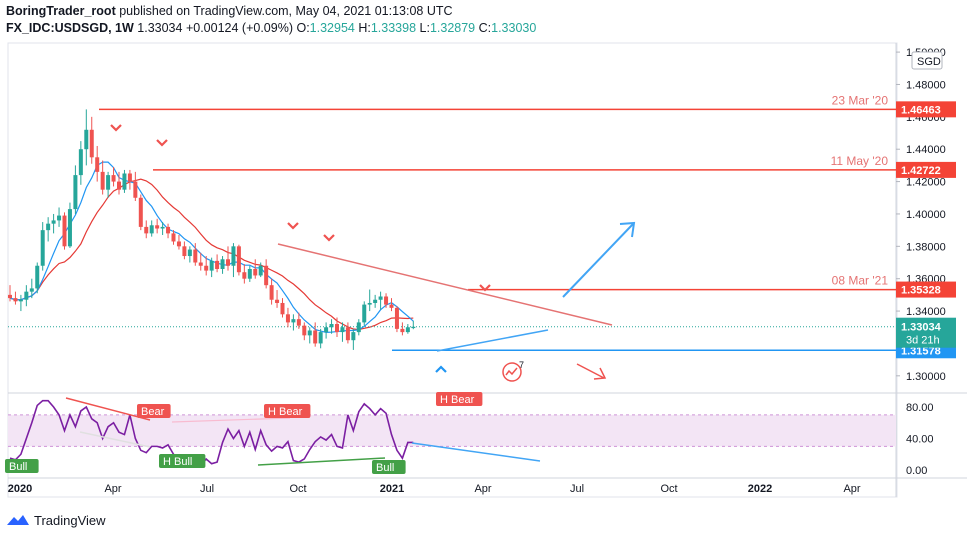 This screenshot has width=967, height=538. What do you see at coordinates (424, 28) in the screenshot?
I see `low-label: L:` at bounding box center [424, 28].